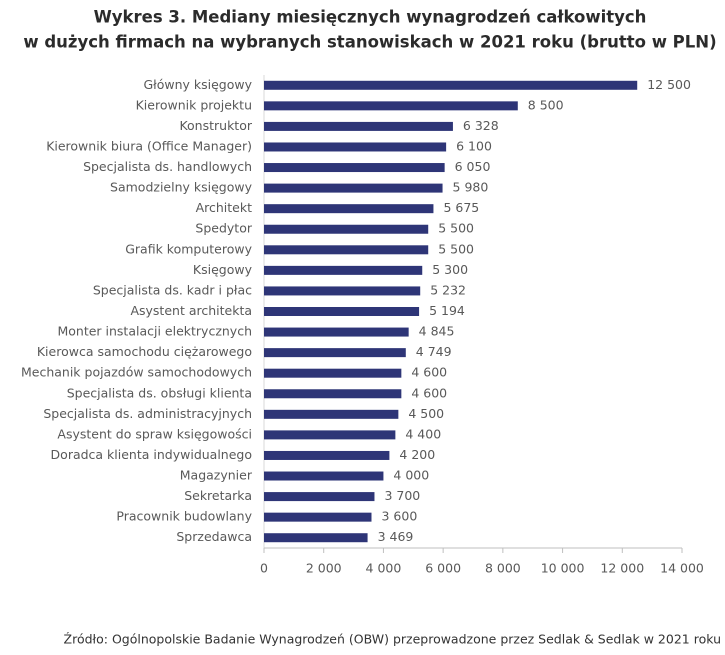 The height and width of the screenshot is (655, 725). What do you see at coordinates (167, 166) in the screenshot?
I see `y-tick-label: Specjalista ds. handlowych` at bounding box center [167, 166].